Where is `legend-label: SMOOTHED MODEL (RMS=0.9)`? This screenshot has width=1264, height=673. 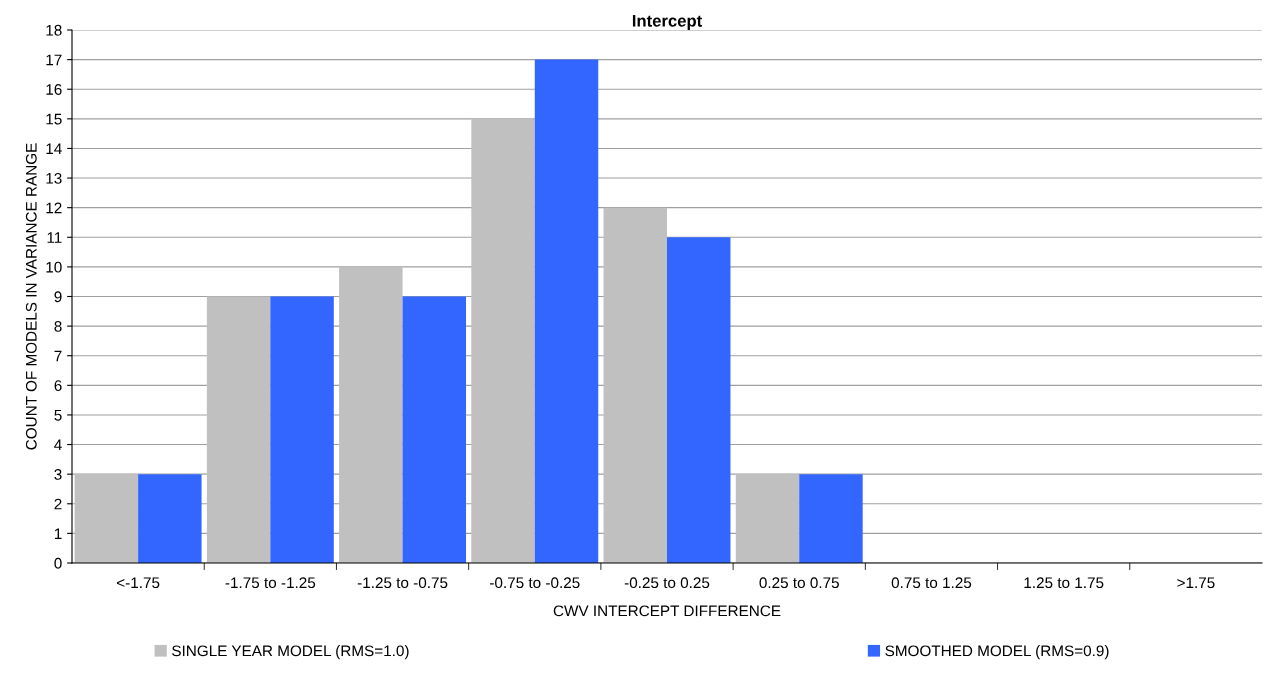 legend-label: SMOOTHED MODEL (RMS=0.9) is located at coordinates (997, 652).